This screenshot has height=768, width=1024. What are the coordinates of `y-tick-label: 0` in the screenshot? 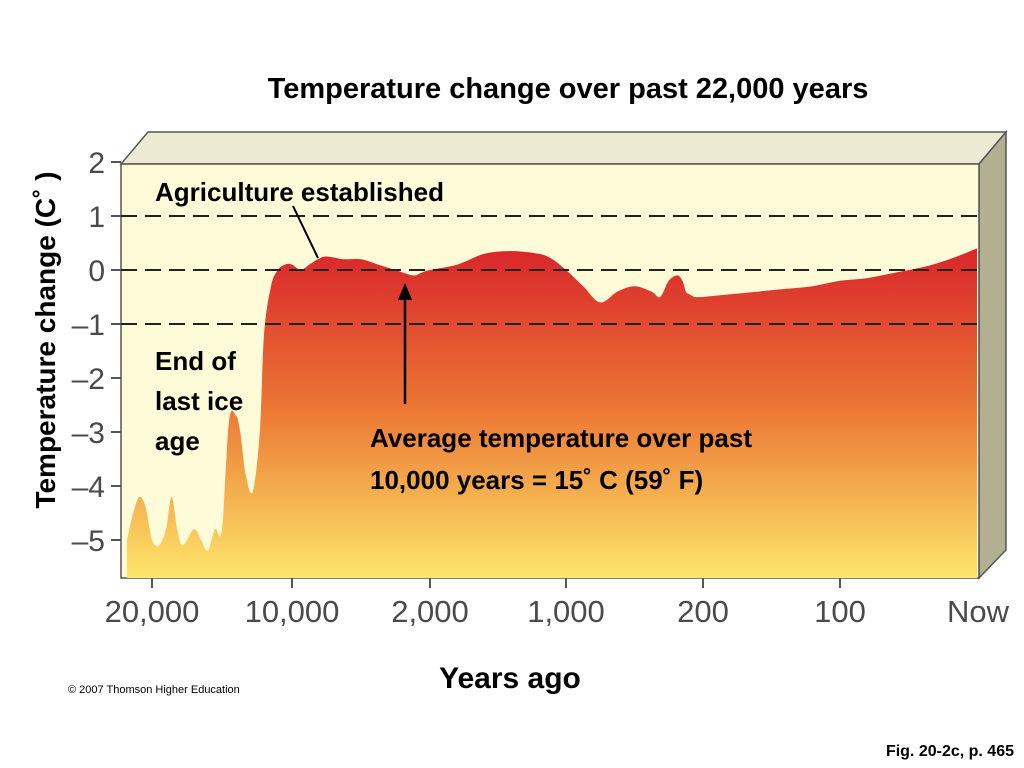 It's located at (96, 271).